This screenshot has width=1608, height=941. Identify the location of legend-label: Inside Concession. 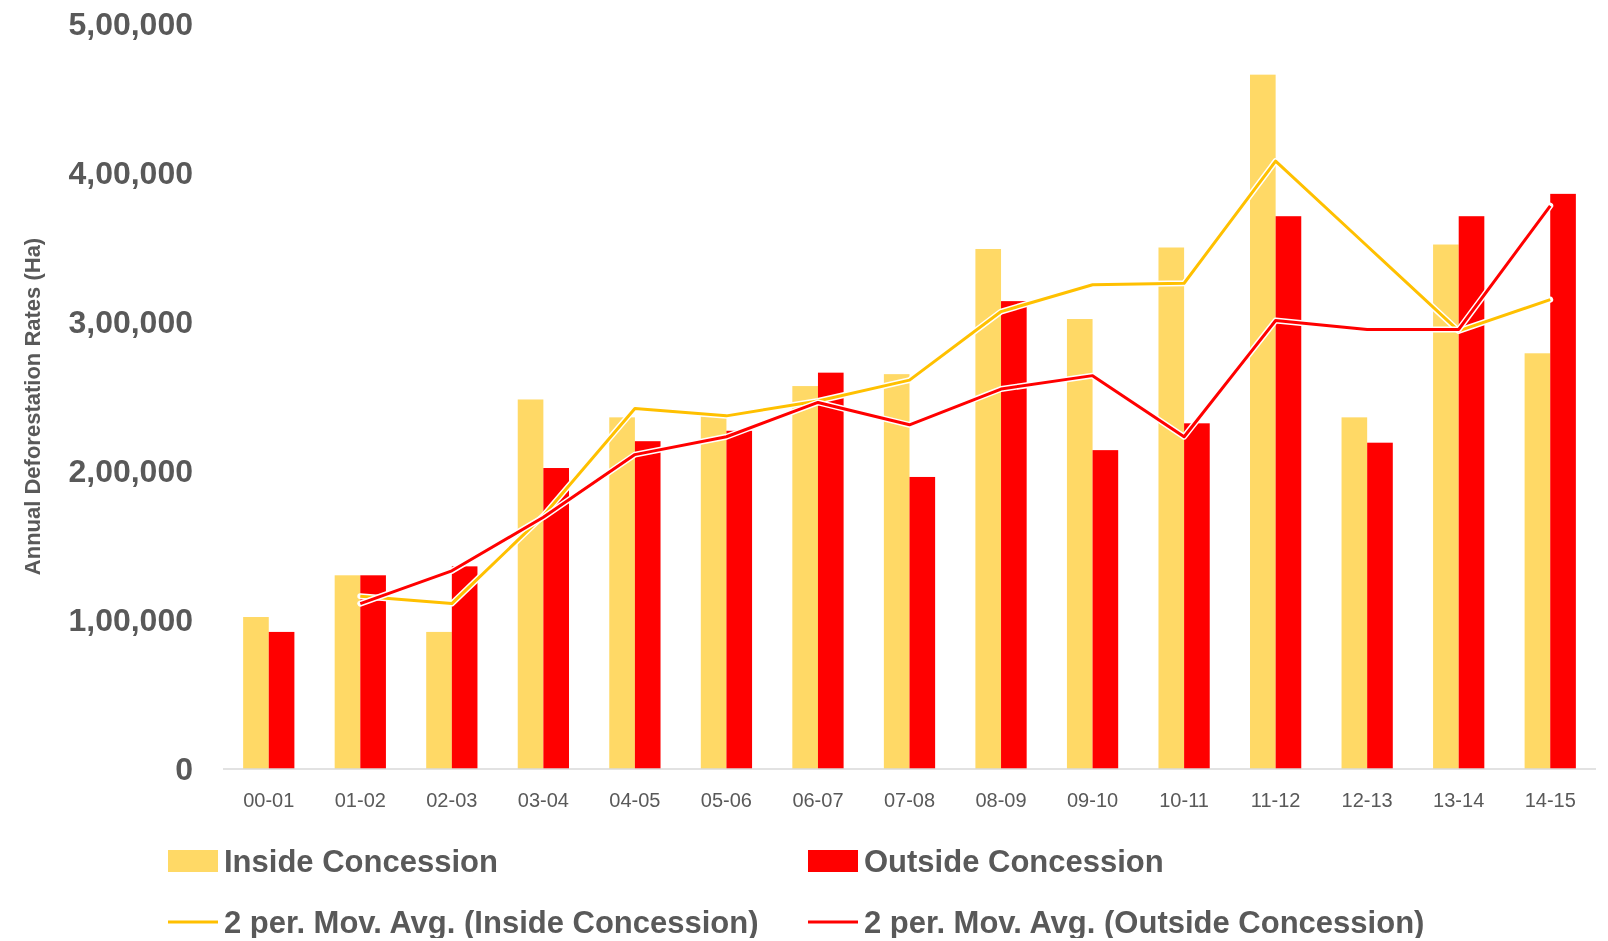
(361, 861).